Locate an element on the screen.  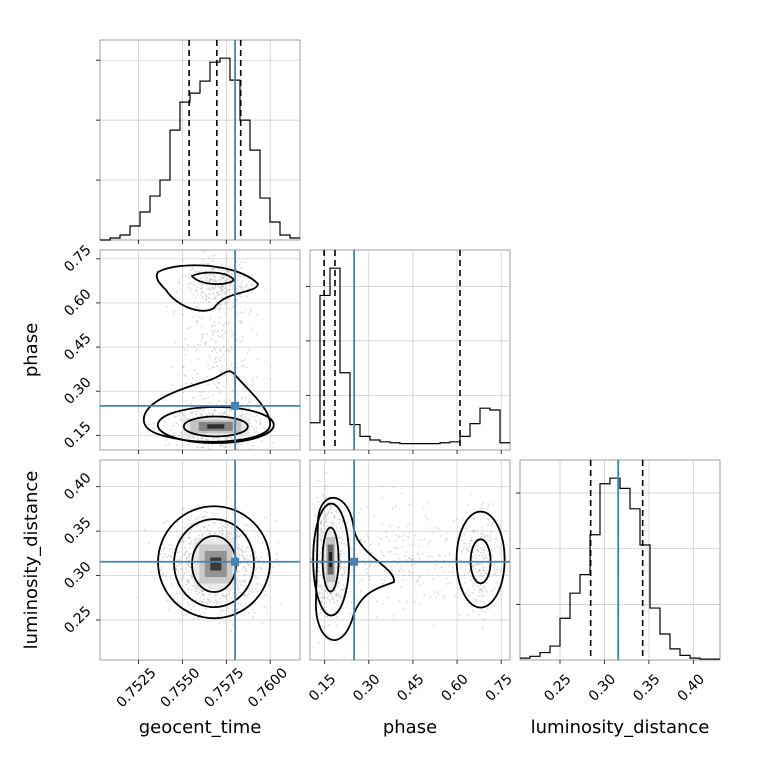
y-tick-label: 0.60 is located at coordinates (77, 302).